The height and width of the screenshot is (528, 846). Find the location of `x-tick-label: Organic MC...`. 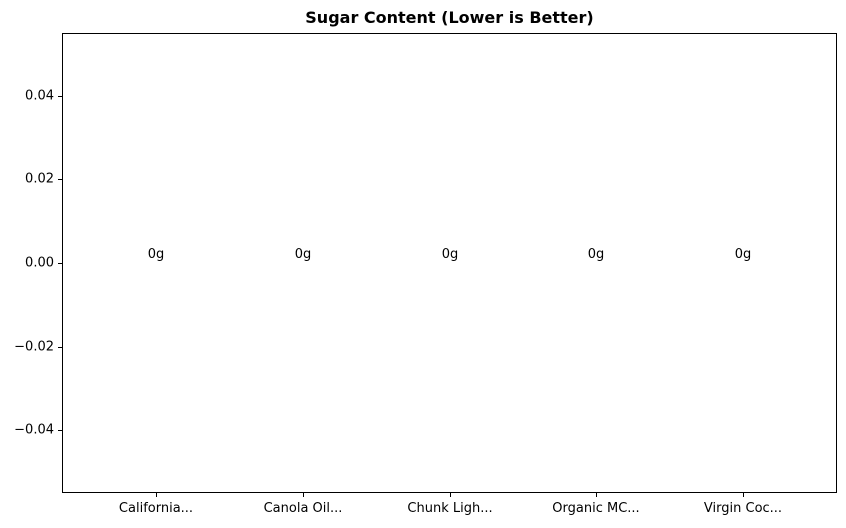

x-tick-label: Organic MC... is located at coordinates (596, 508).